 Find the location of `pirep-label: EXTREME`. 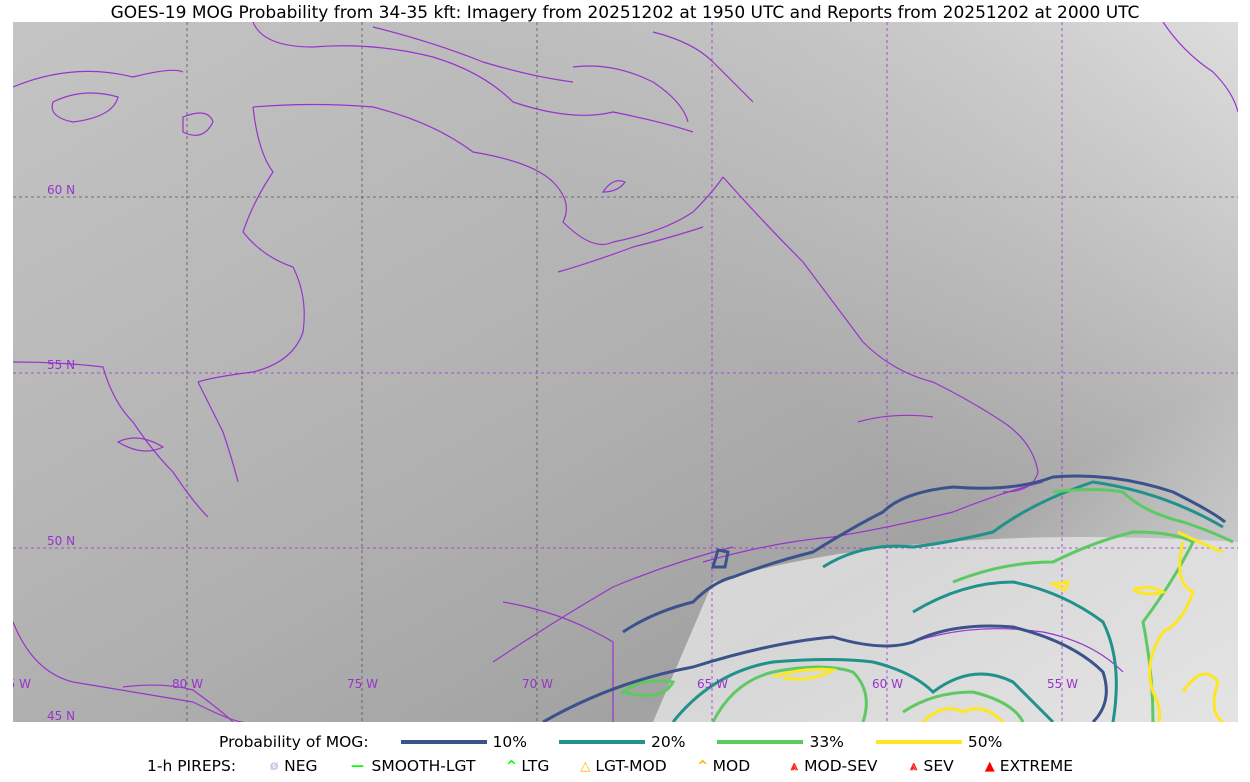

pirep-label: EXTREME is located at coordinates (1036, 766).